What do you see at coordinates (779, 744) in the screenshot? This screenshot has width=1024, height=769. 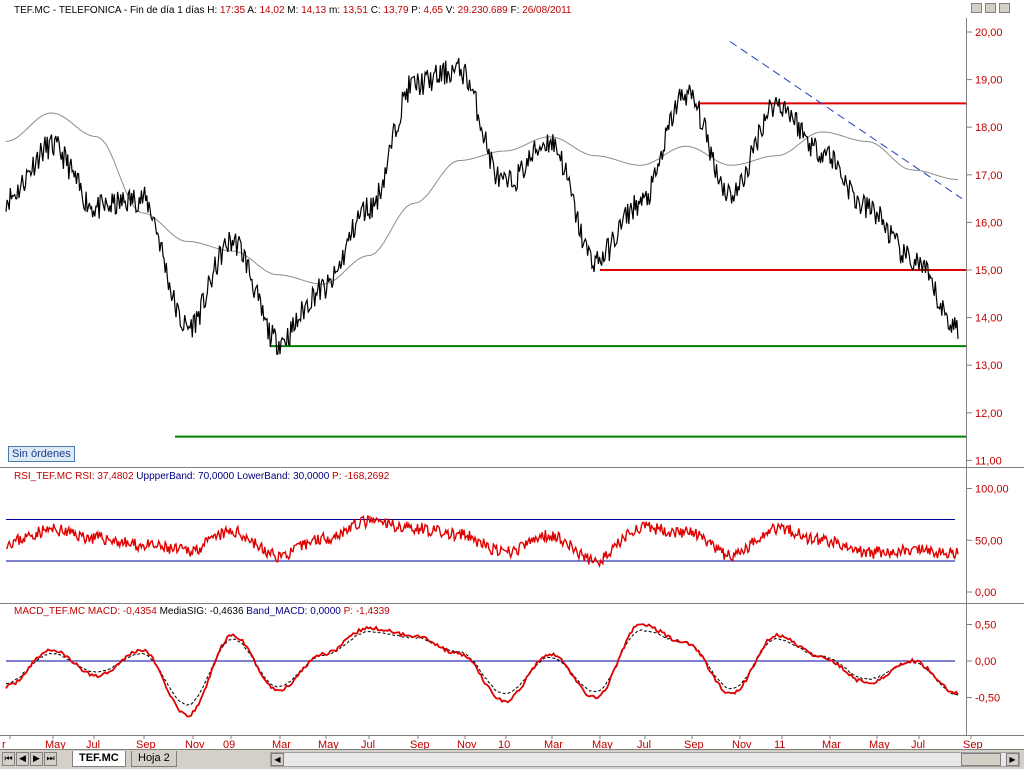 I see `x-tick-label: 11` at bounding box center [779, 744].